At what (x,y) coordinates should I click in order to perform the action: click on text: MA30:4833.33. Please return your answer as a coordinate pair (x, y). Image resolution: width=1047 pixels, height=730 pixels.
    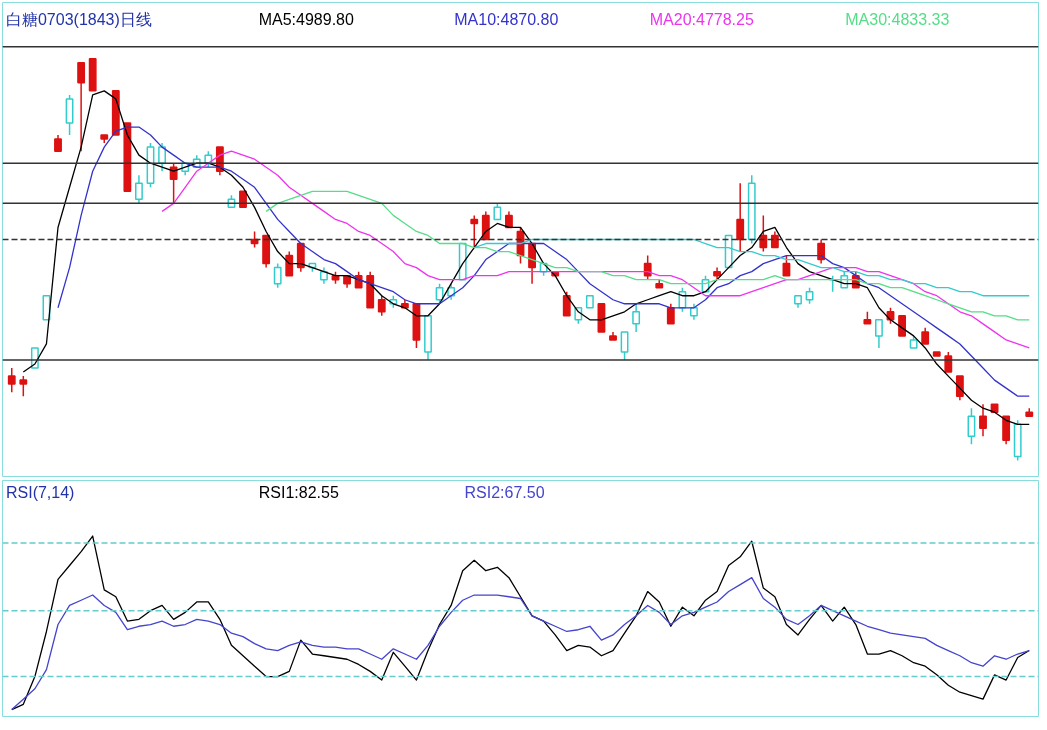
    Looking at the image, I should click on (897, 19).